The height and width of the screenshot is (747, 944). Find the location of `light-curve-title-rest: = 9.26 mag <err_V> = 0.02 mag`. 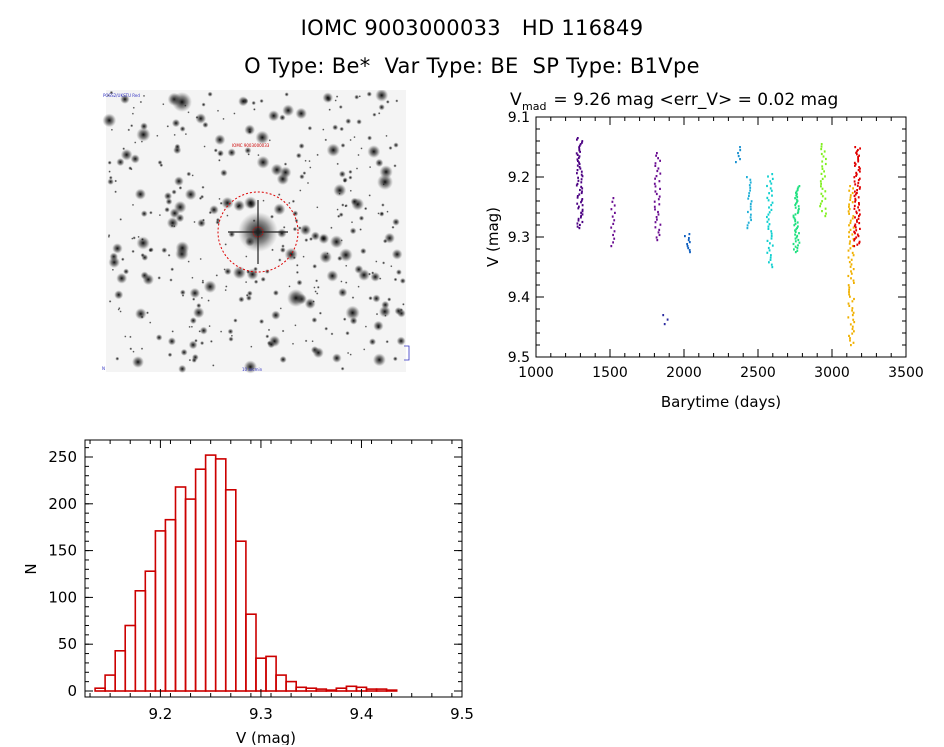

light-curve-title-rest: = 9.26 mag <err_V> = 0.02 mag is located at coordinates (693, 100).